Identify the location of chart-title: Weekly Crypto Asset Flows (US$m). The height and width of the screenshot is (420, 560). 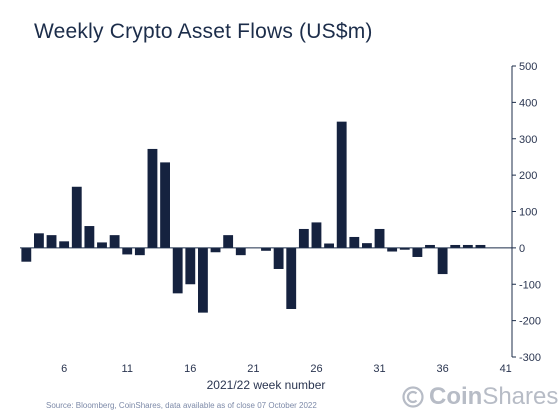
(203, 31).